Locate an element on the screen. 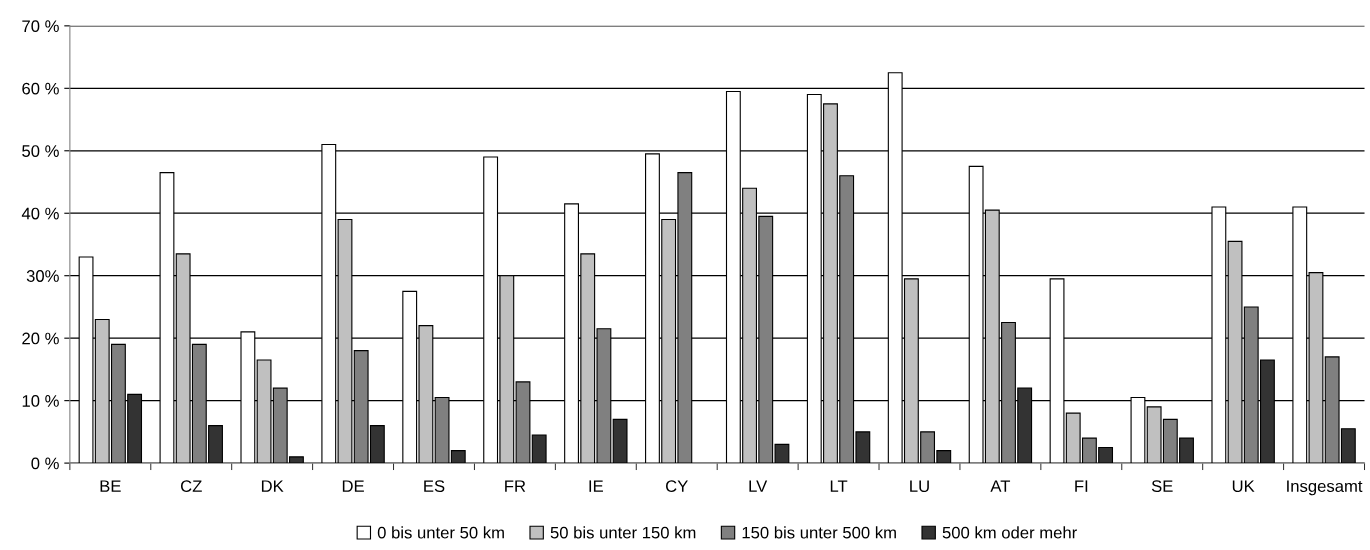 The width and height of the screenshot is (1370, 550). y-tick-label: 10 % is located at coordinates (40, 401).